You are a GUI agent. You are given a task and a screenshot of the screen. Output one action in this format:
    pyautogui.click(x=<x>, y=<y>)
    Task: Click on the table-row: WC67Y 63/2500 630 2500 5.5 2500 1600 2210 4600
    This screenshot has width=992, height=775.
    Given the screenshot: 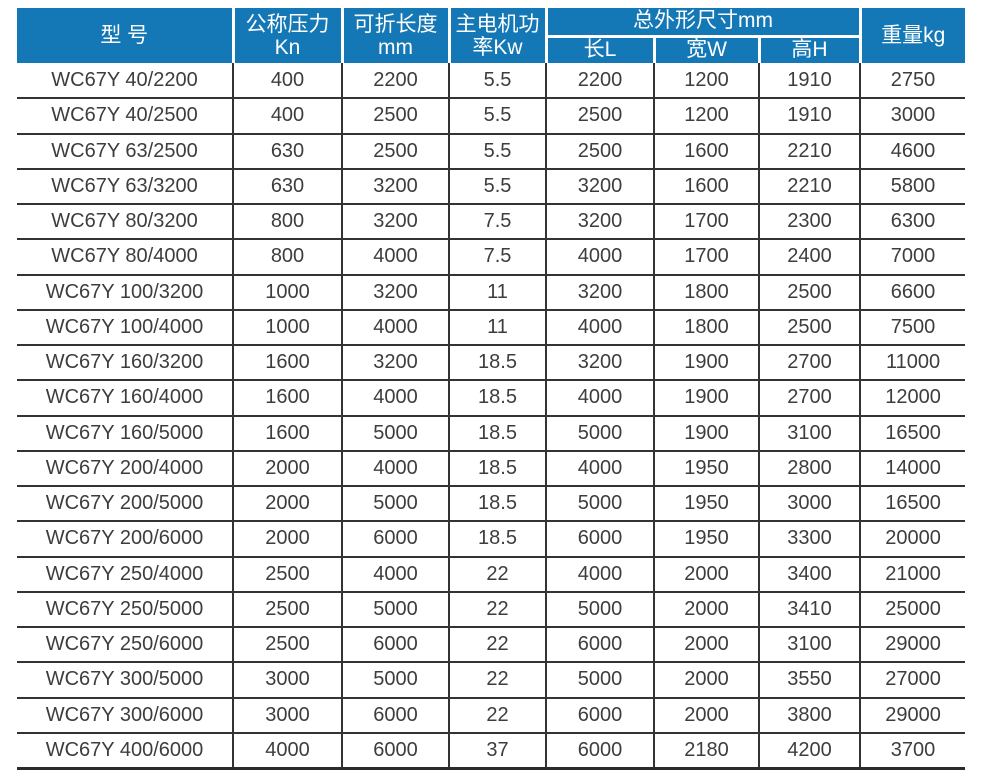 What is the action you would take?
    pyautogui.click(x=491, y=151)
    